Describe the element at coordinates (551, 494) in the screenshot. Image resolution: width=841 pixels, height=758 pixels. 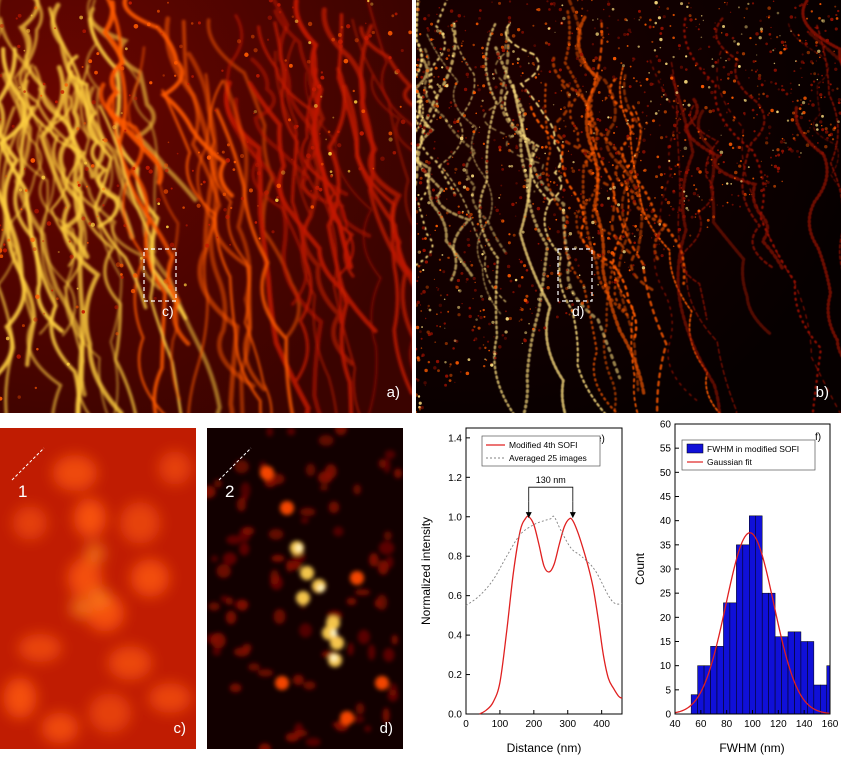
I see `annotation-bracket` at that location.